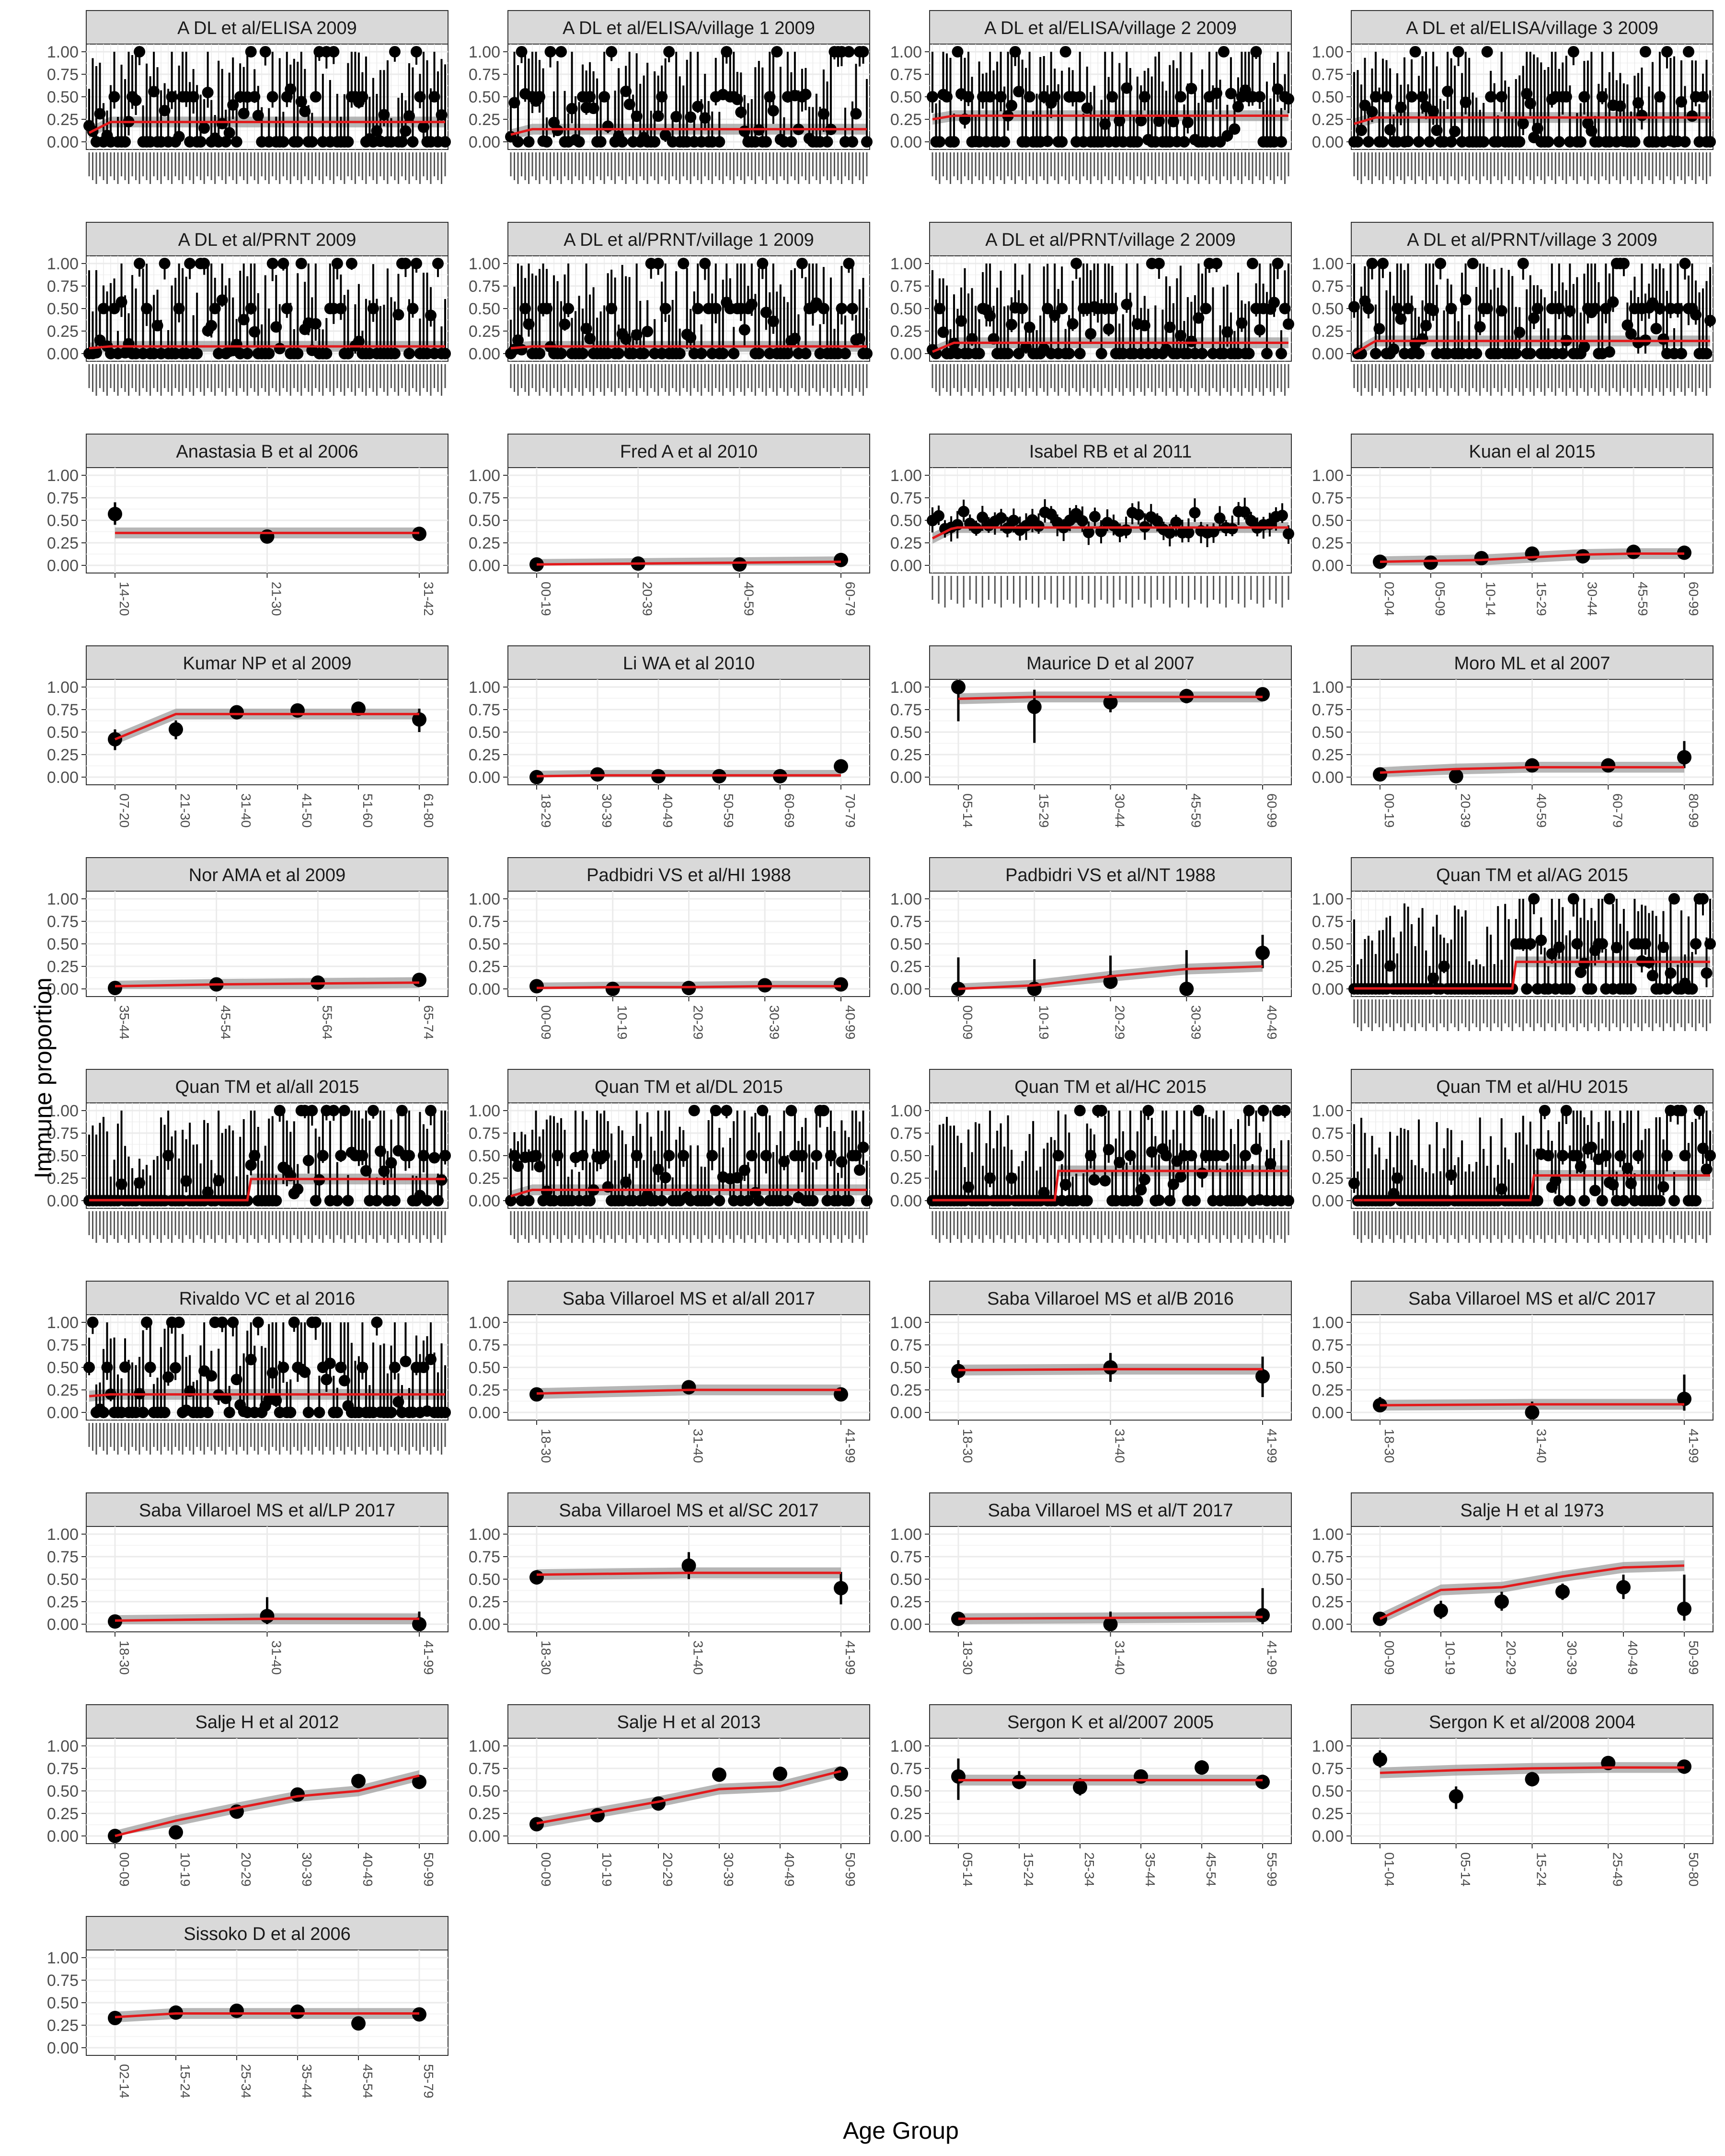  I want to click on x-tick-label: 10-14, so click(1491, 599).